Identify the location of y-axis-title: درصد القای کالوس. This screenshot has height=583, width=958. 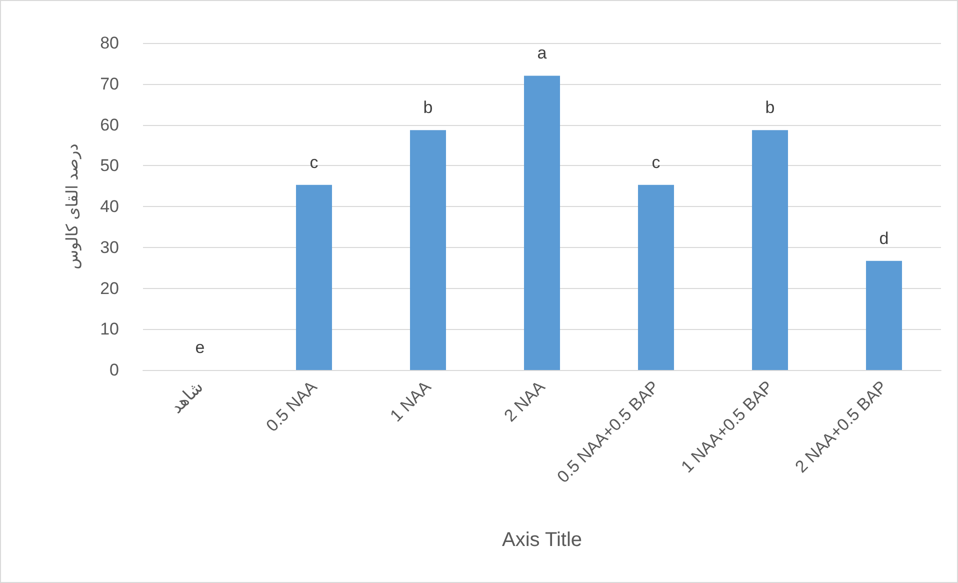
(73, 207).